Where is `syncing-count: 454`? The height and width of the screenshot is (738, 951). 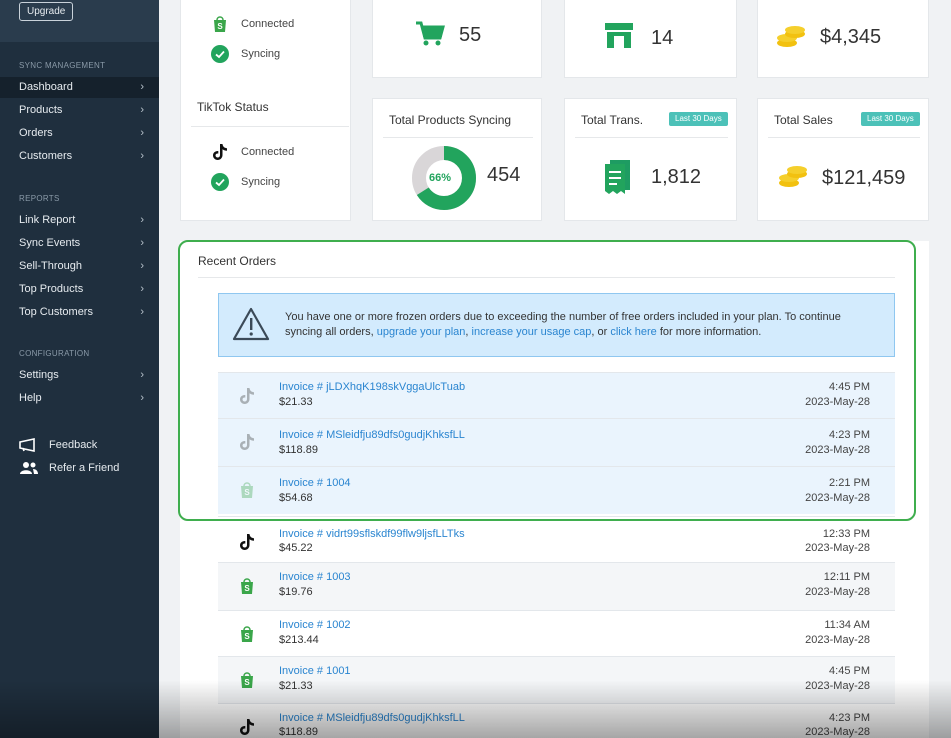
syncing-count: 454 is located at coordinates (504, 175).